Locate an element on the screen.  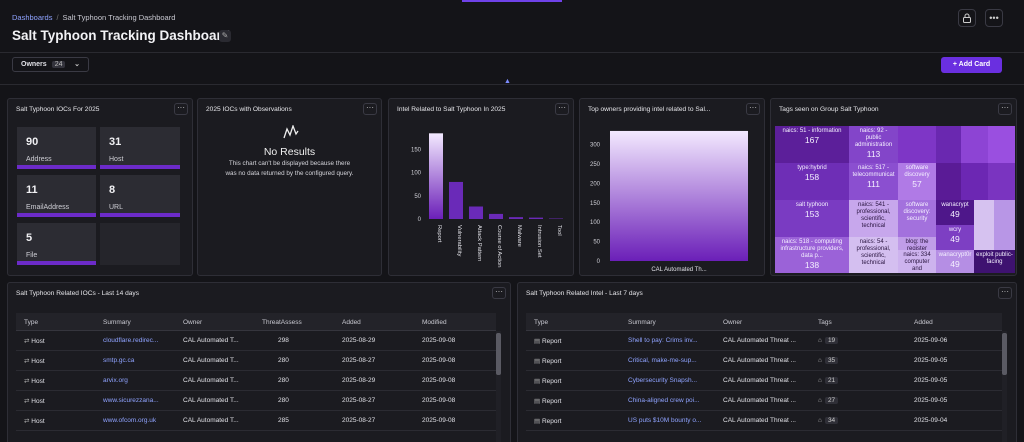
treemap-cell: naics: 334 computer and is located at coordinates (917, 261).